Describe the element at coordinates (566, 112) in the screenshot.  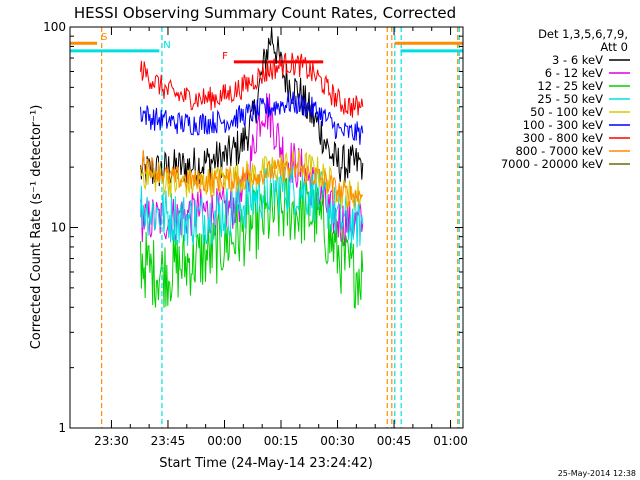
I see `legend-label-4: 50 - 100 keV` at that location.